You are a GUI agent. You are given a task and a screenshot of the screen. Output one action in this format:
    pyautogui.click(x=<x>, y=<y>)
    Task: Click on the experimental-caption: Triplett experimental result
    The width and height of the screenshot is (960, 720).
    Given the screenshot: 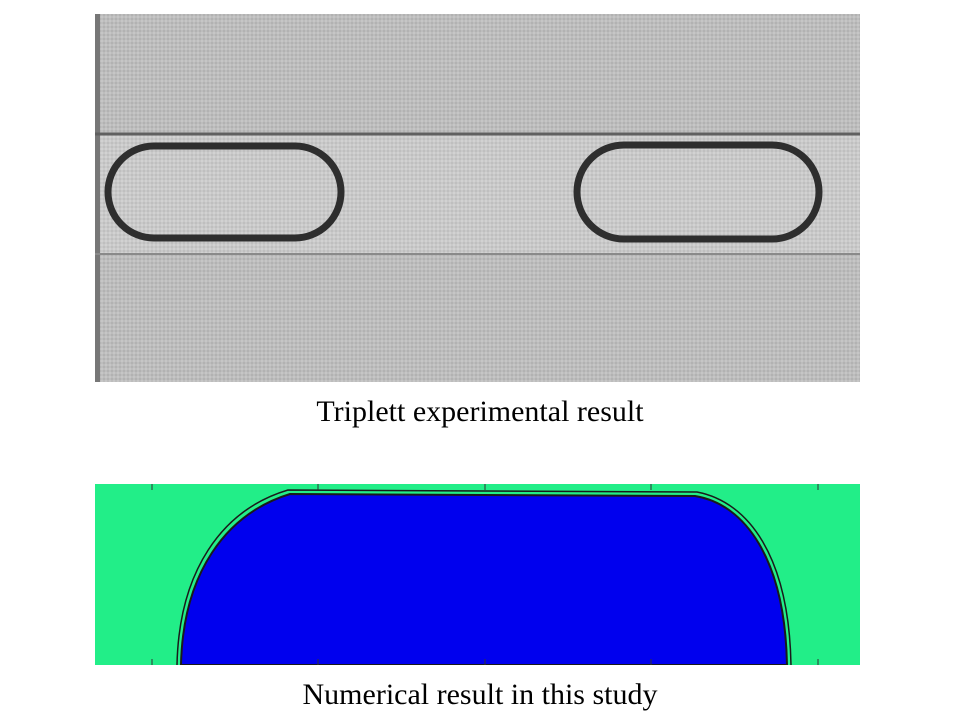 What is the action you would take?
    pyautogui.click(x=480, y=411)
    